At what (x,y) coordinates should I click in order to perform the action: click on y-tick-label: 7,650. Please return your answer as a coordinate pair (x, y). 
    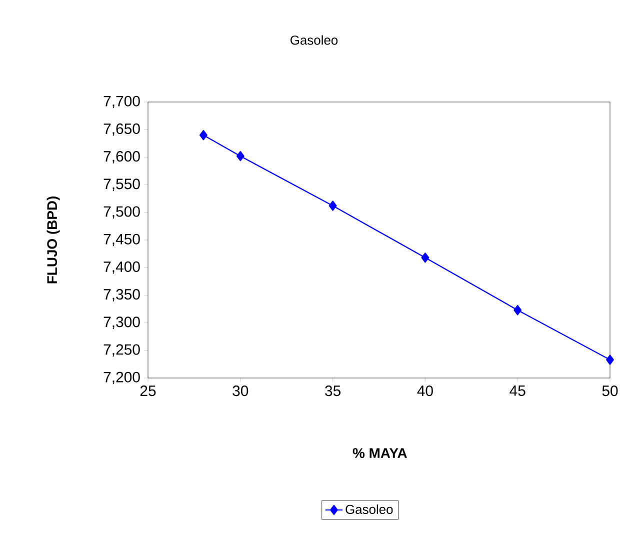
    Looking at the image, I should click on (122, 129).